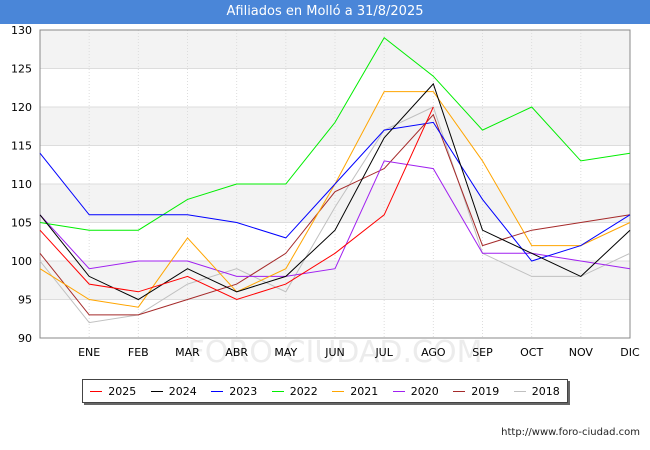 This screenshot has width=650, height=450. Describe the element at coordinates (25, 338) in the screenshot. I see `y-tick-label: 90` at that location.